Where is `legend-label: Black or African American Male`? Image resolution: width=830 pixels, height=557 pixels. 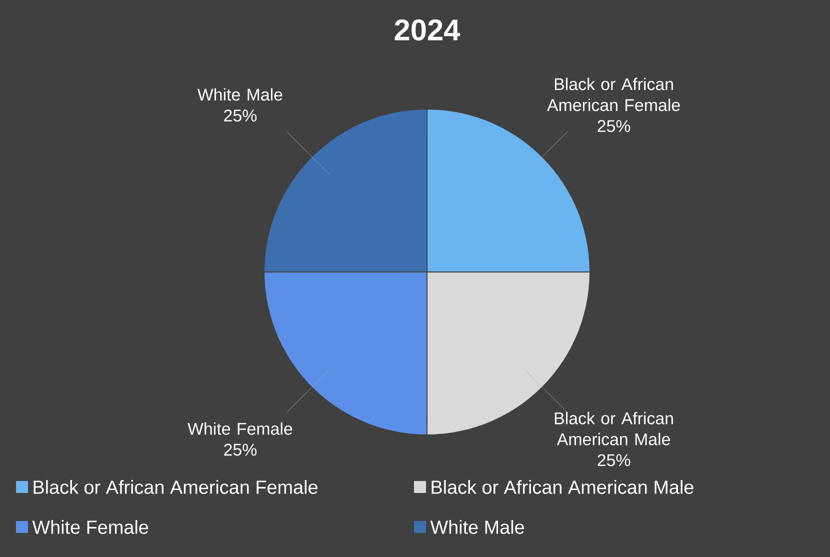
legend-label: Black or African American Male is located at coordinates (563, 487).